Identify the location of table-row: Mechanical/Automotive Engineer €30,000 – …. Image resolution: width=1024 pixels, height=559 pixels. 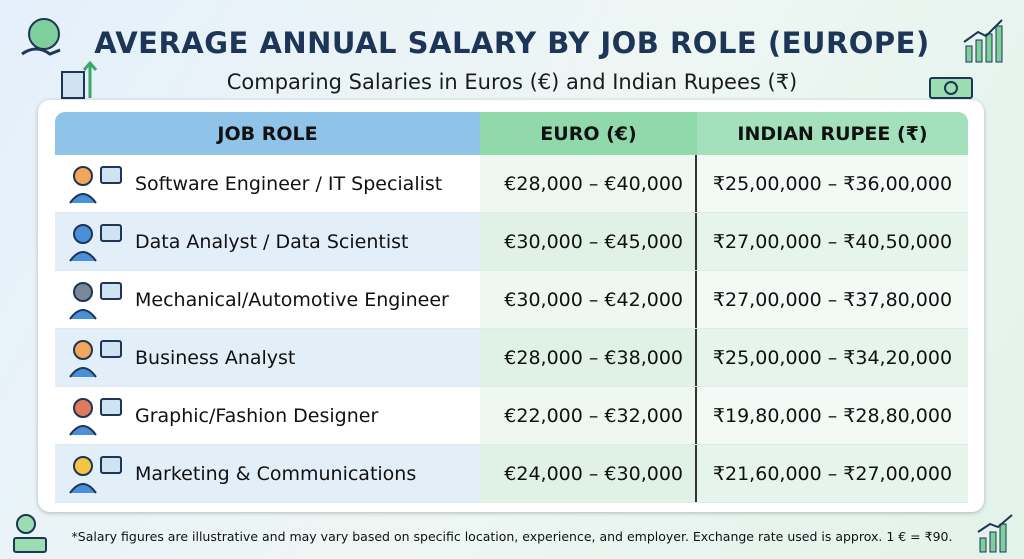
(511, 300).